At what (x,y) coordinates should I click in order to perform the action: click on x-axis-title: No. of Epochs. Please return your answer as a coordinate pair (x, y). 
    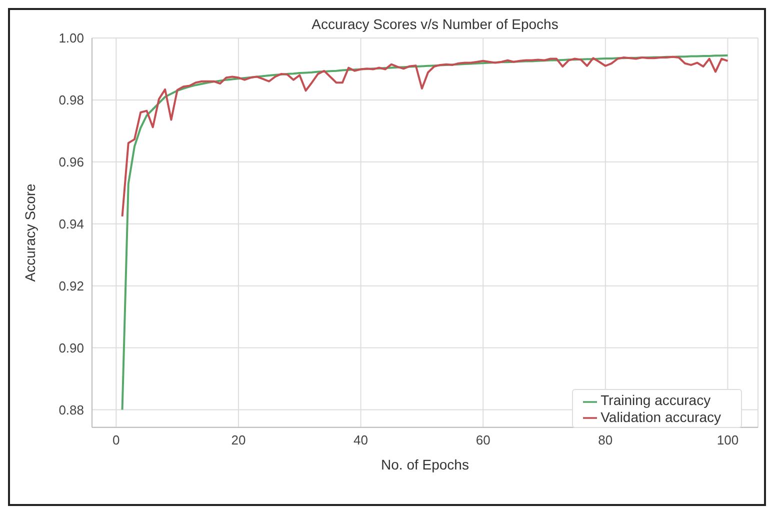
    Looking at the image, I should click on (425, 464).